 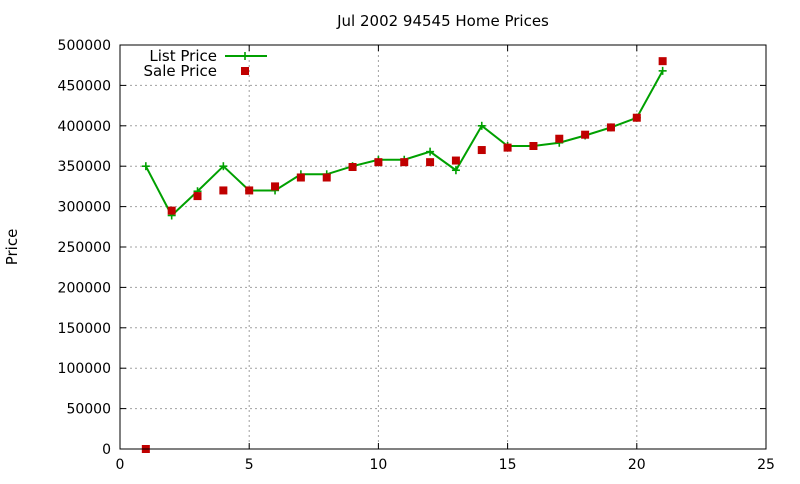 What do you see at coordinates (249, 465) in the screenshot?
I see `x-tick-label: 5` at bounding box center [249, 465].